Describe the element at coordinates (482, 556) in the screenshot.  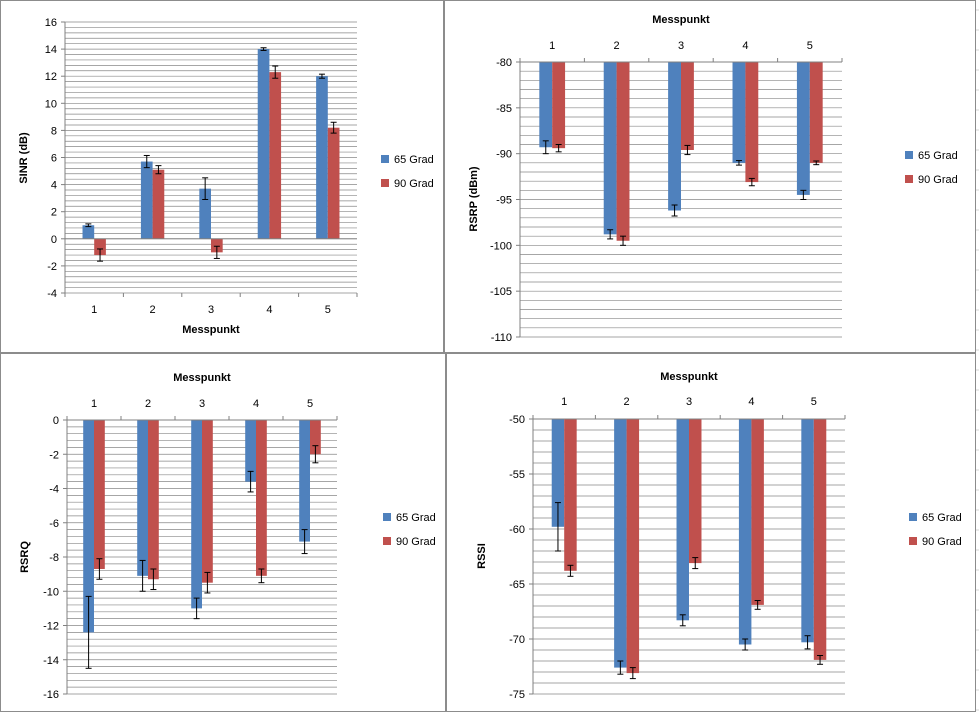
I see `y-axis-title: RSSI` at that location.